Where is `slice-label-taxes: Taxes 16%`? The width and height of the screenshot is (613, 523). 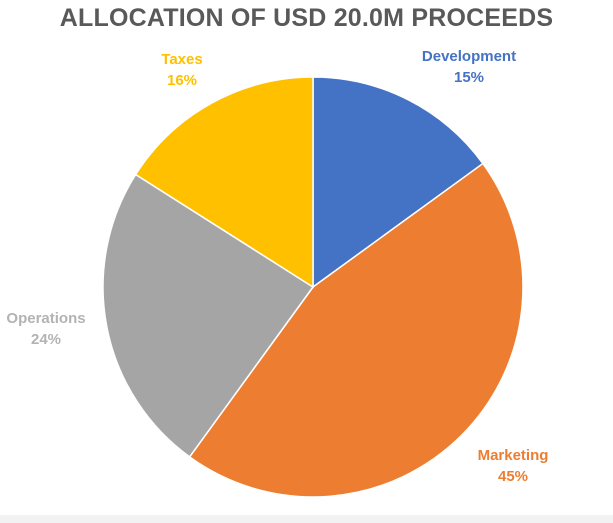
slice-label-taxes: Taxes 16% is located at coordinates (181, 70).